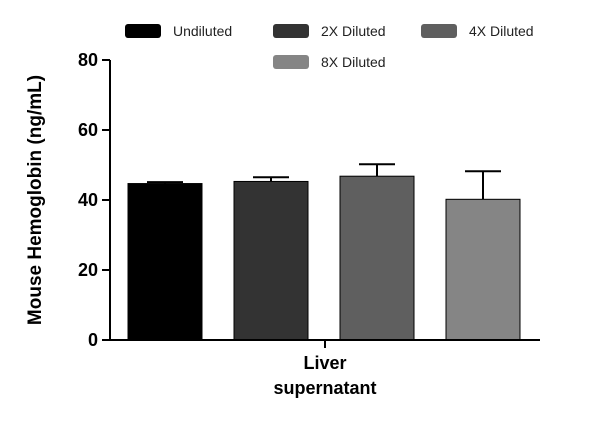  I want to click on y-tick-label-60: 60, so click(88, 130).